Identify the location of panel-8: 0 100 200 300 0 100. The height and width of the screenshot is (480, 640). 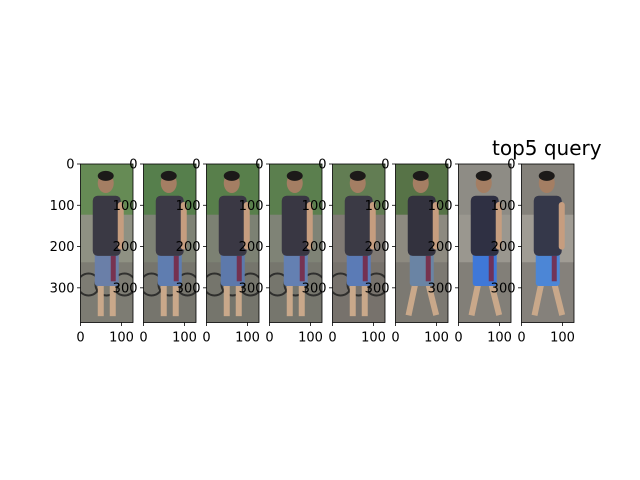
(533, 252).